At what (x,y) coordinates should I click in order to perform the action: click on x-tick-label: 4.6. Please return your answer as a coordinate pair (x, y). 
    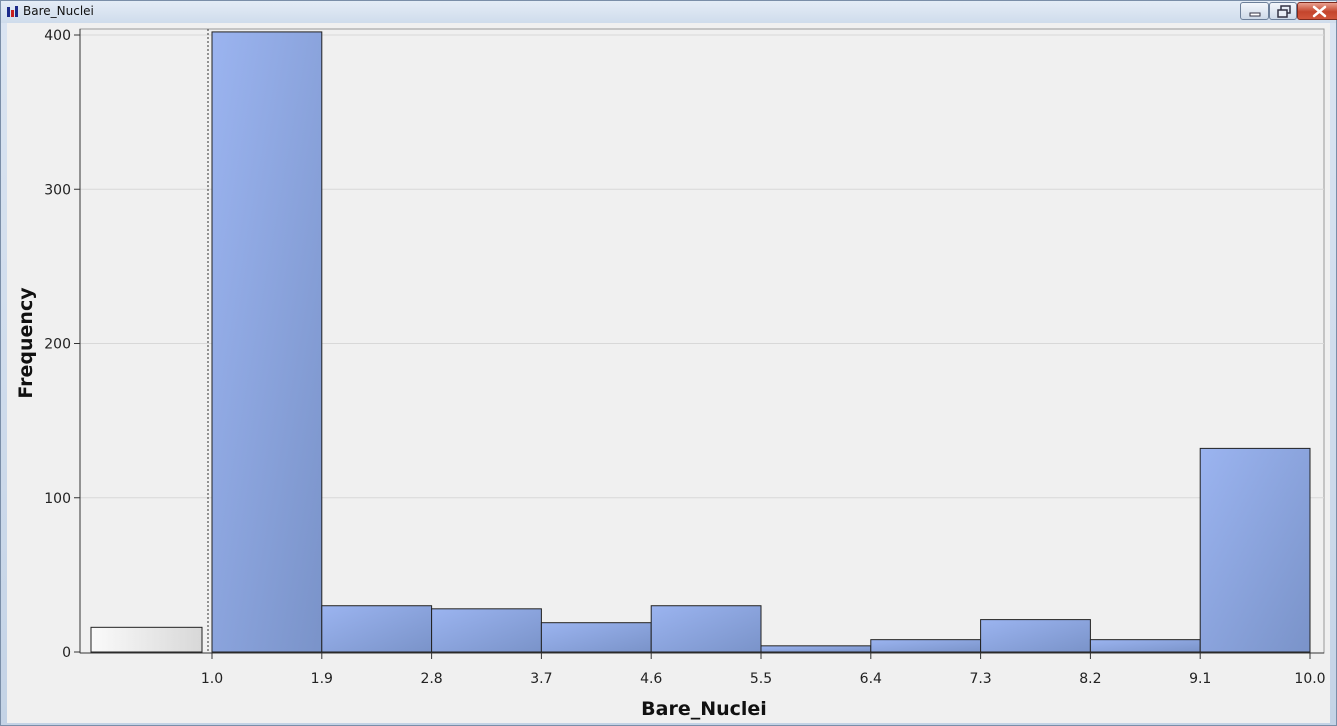
    Looking at the image, I should click on (651, 679).